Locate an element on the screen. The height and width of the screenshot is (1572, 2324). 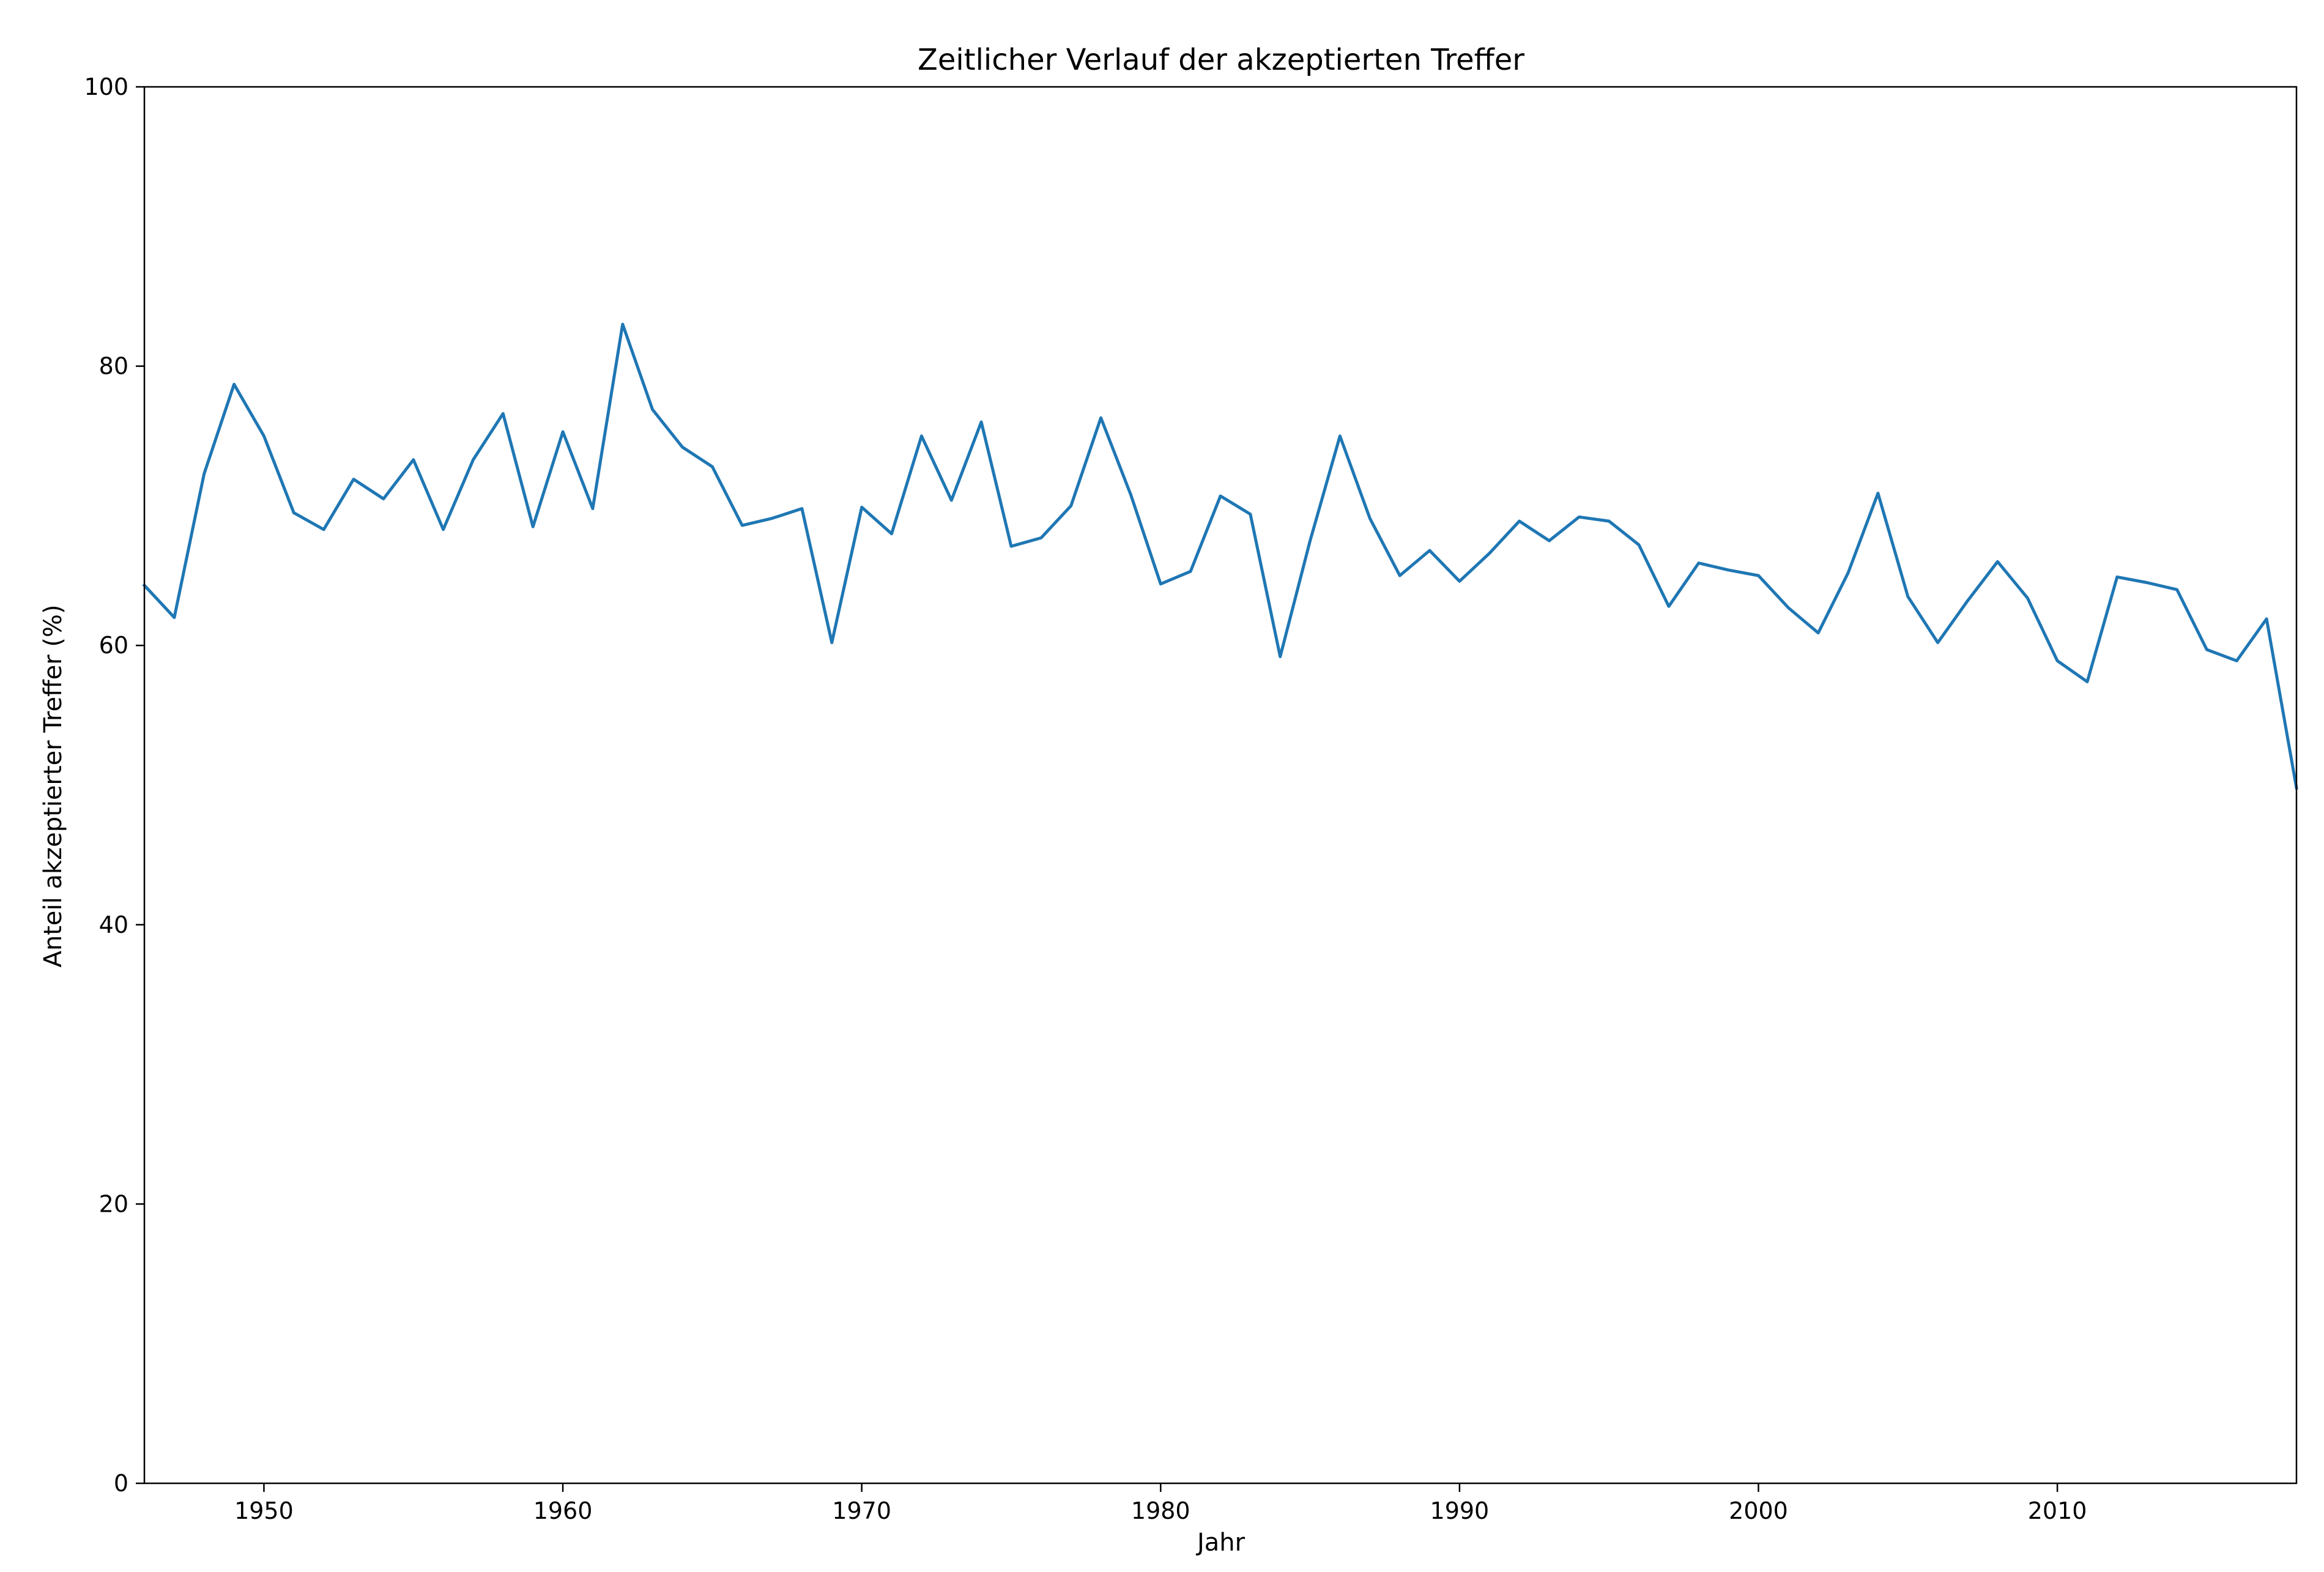
x-tick-label-1980: 1980 is located at coordinates (1161, 1511).